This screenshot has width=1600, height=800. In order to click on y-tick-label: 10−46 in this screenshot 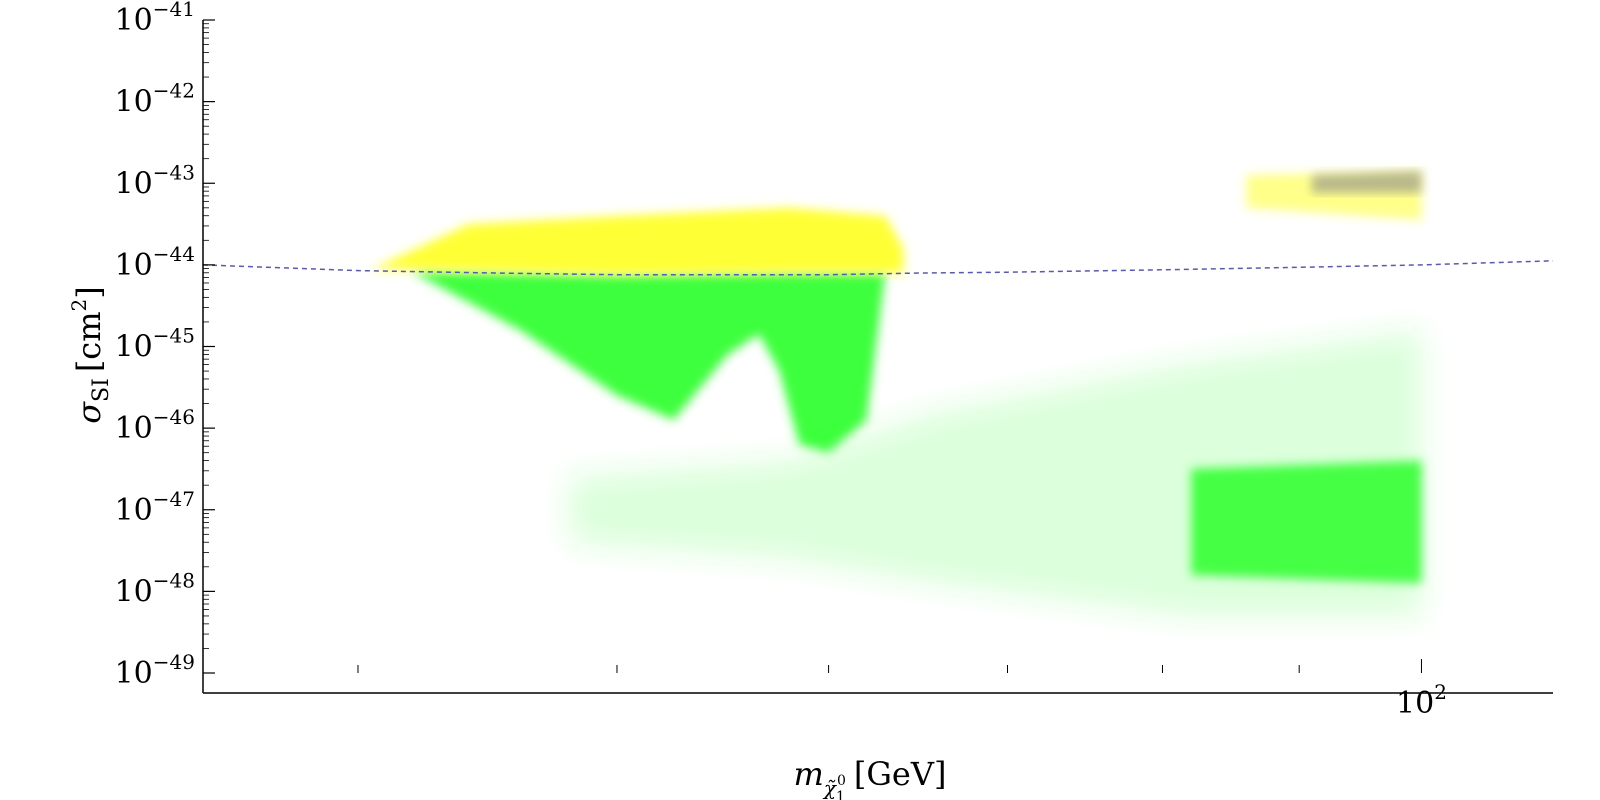, I will do `click(155, 425)`.